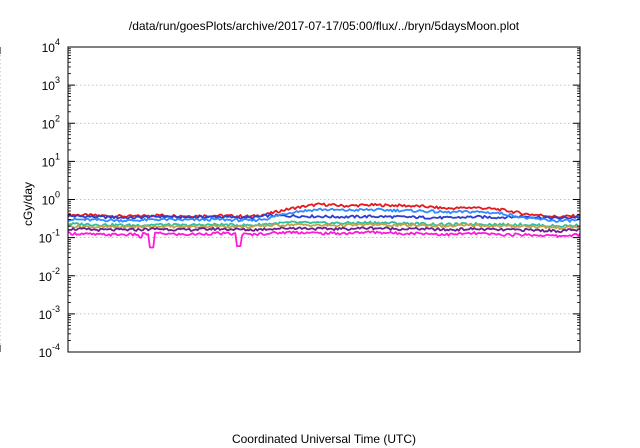  I want to click on y-tick-label: 10⁻³, so click(49, 313).